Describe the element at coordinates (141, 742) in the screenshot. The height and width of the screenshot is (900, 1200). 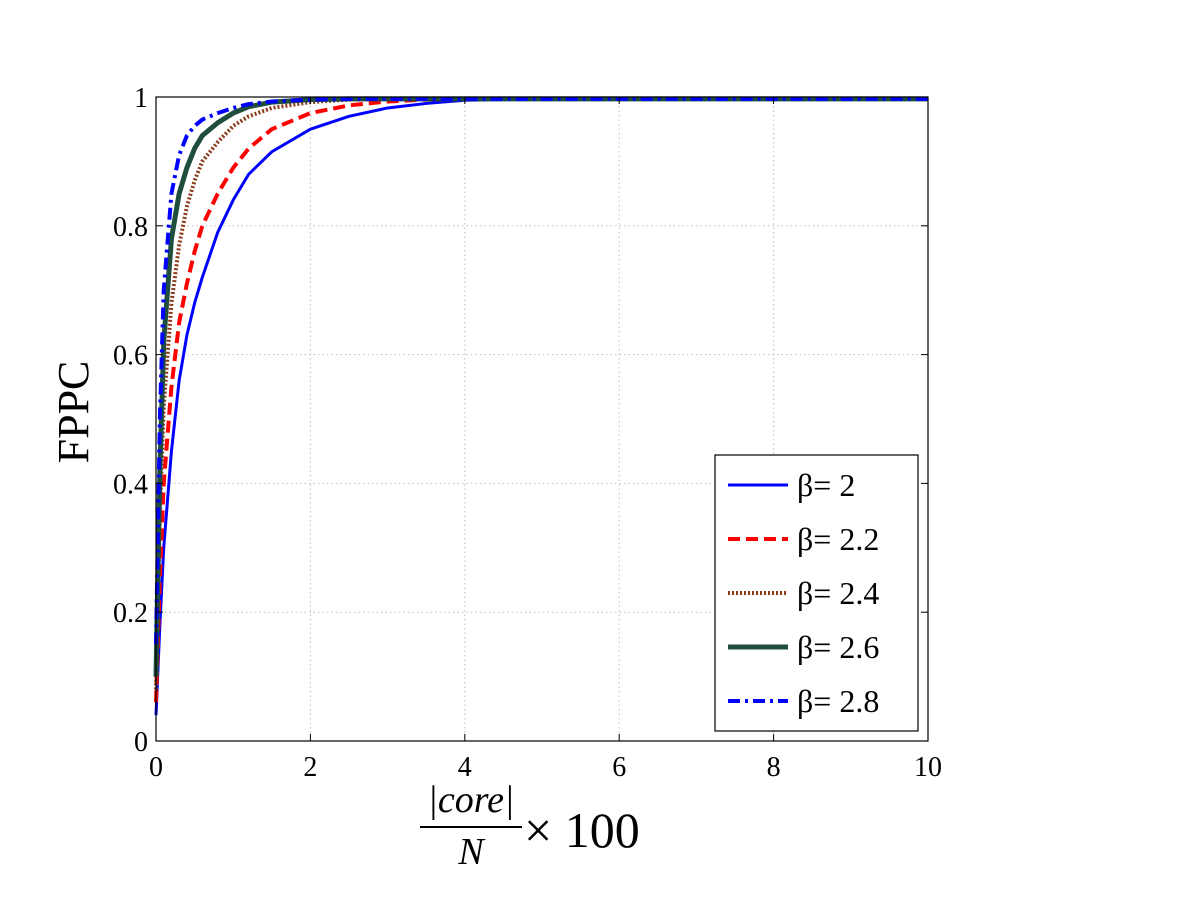
I see `y-tick-label: 0` at that location.